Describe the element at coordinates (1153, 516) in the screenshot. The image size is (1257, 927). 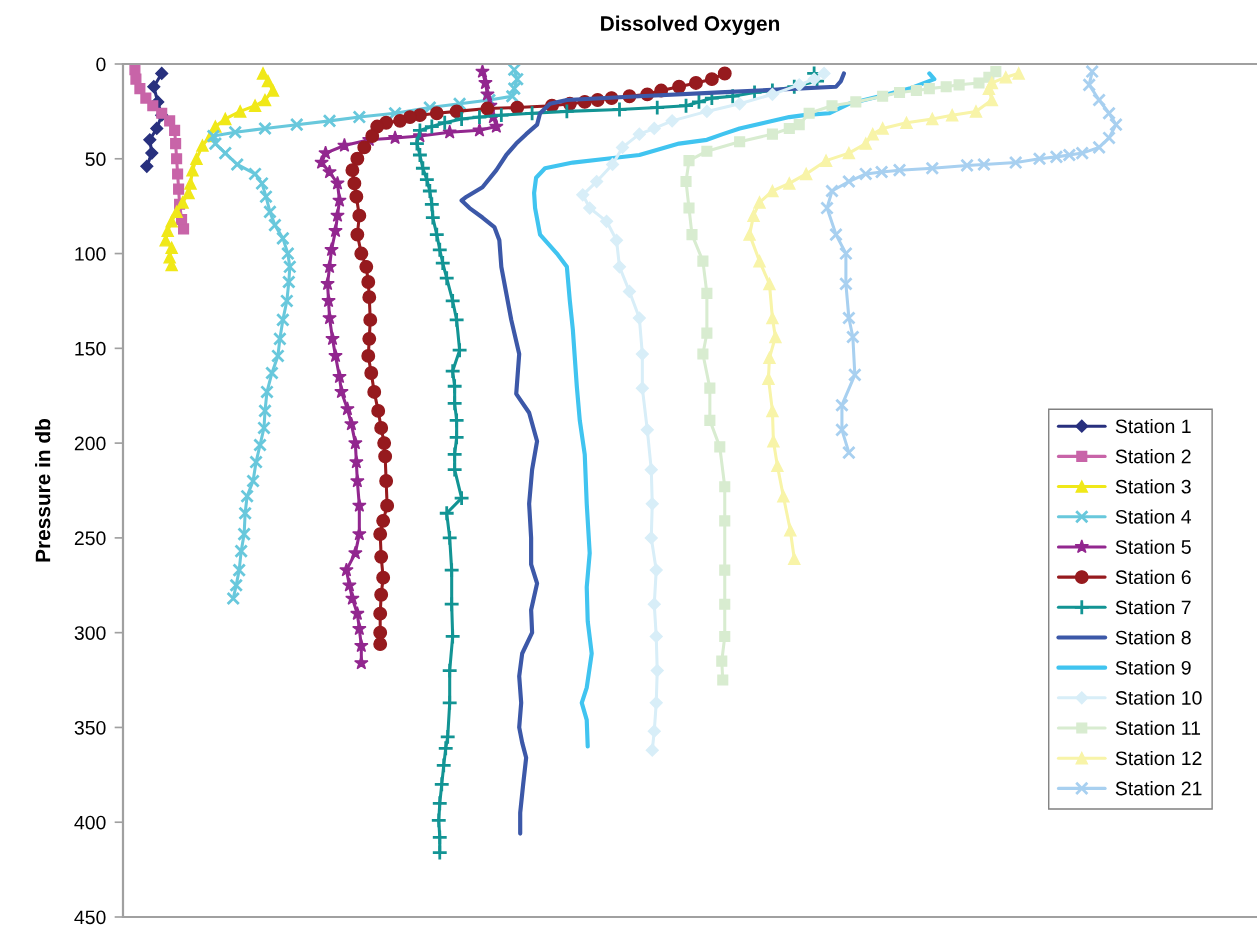
I see `legend-label: Station 4` at that location.